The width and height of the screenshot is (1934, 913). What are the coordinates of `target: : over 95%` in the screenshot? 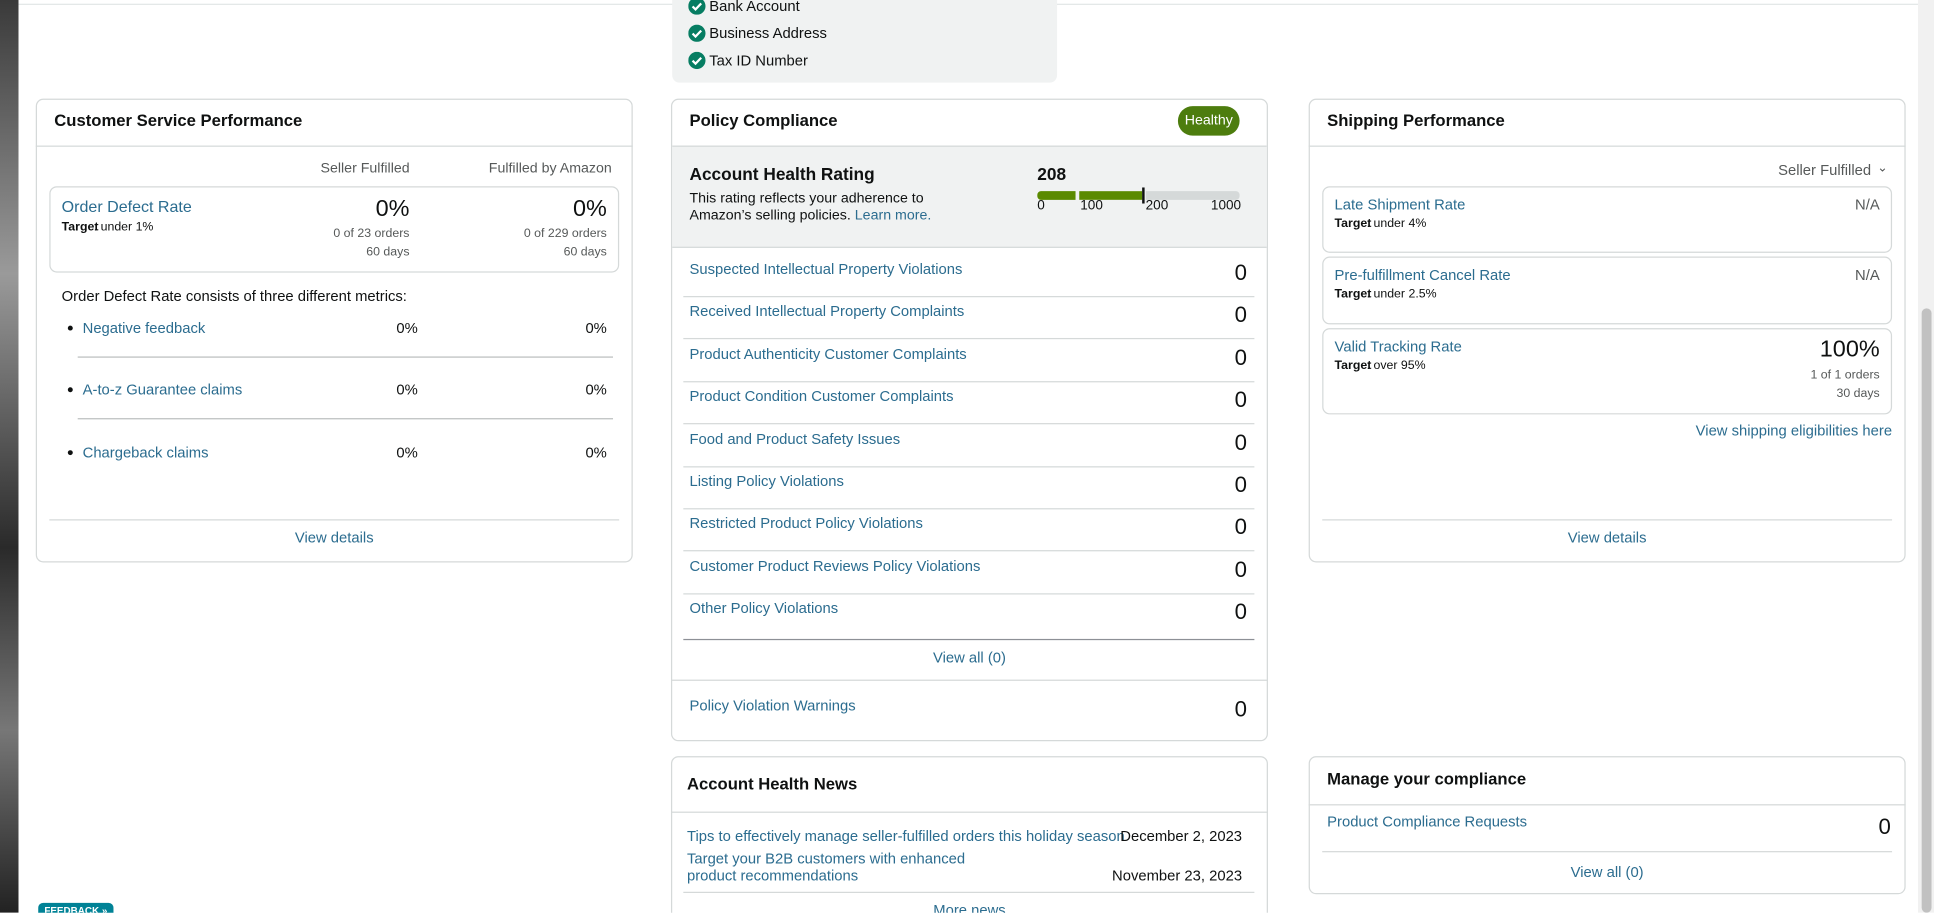 It's located at (1396, 365).